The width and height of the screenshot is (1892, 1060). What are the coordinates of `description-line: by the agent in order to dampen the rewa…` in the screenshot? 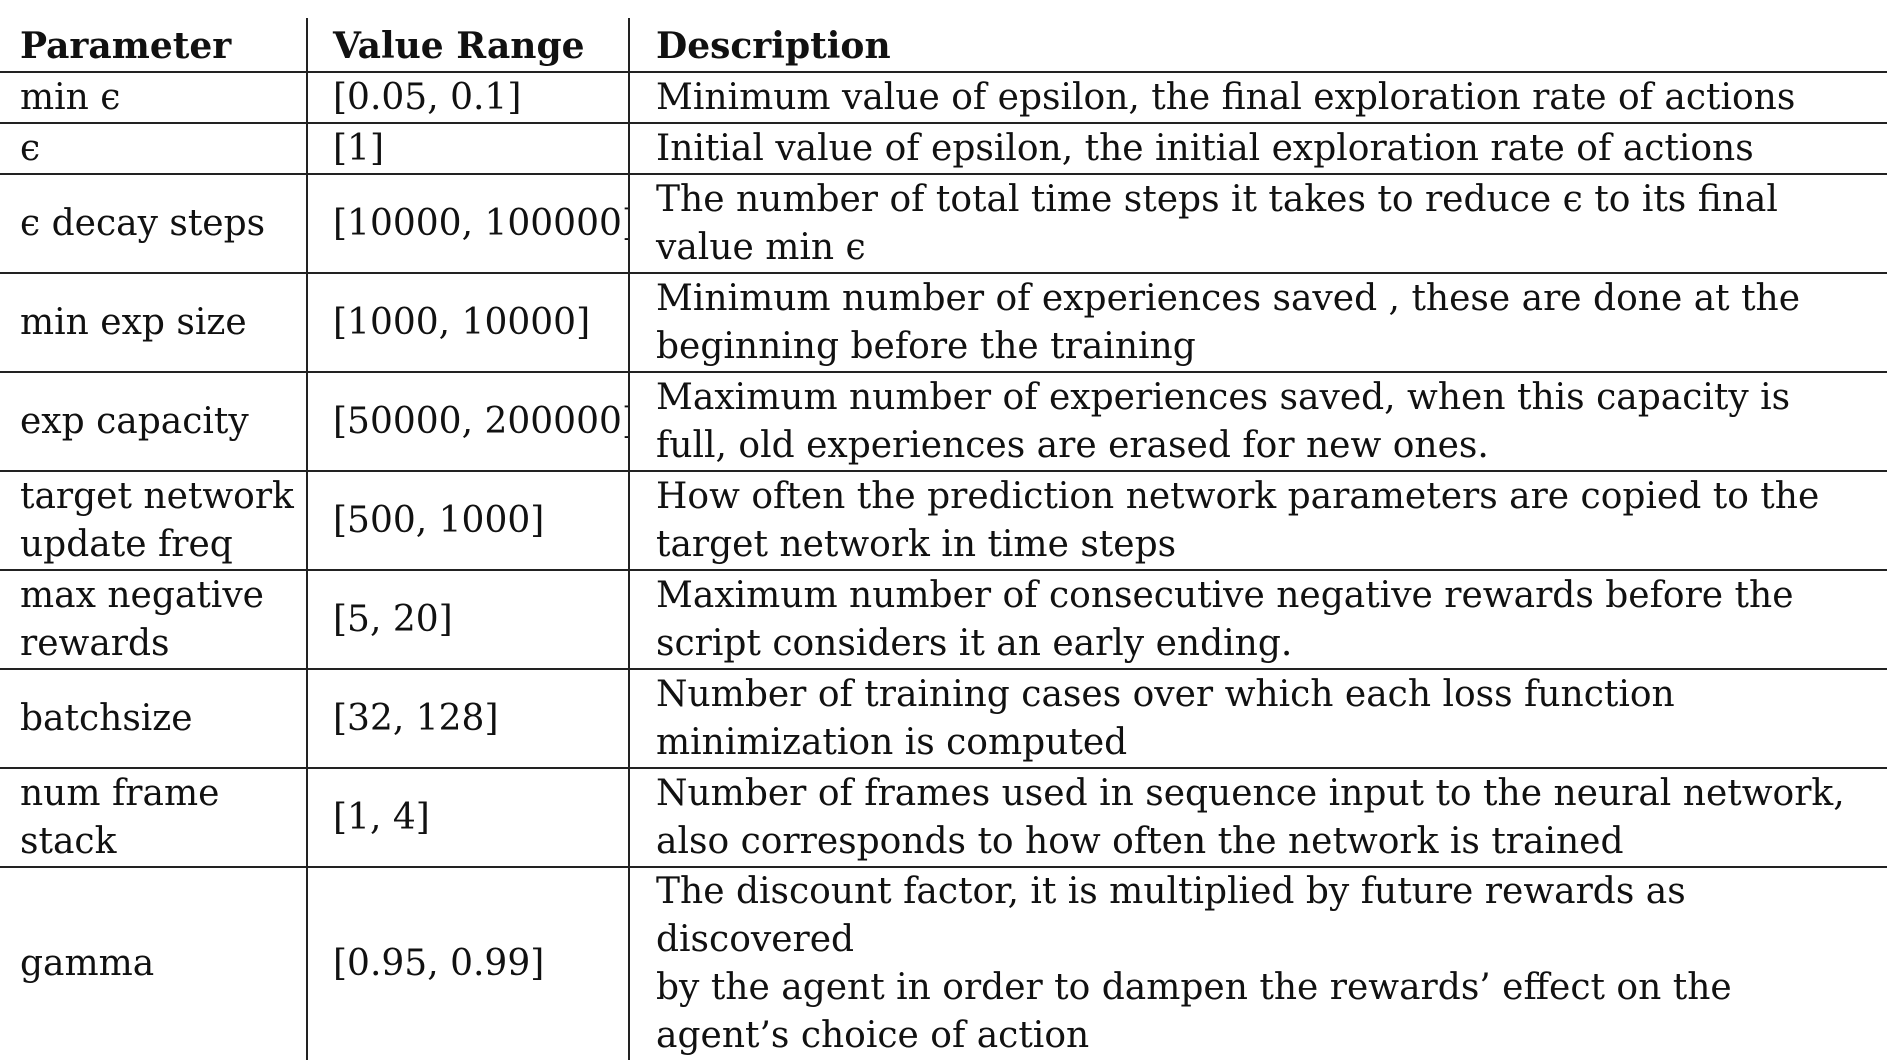 It's located at (1194, 987).